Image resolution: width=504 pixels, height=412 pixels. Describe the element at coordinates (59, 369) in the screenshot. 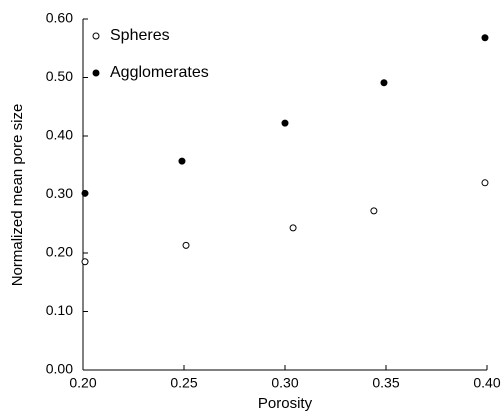

I see `y-tick-label: 0.00` at that location.